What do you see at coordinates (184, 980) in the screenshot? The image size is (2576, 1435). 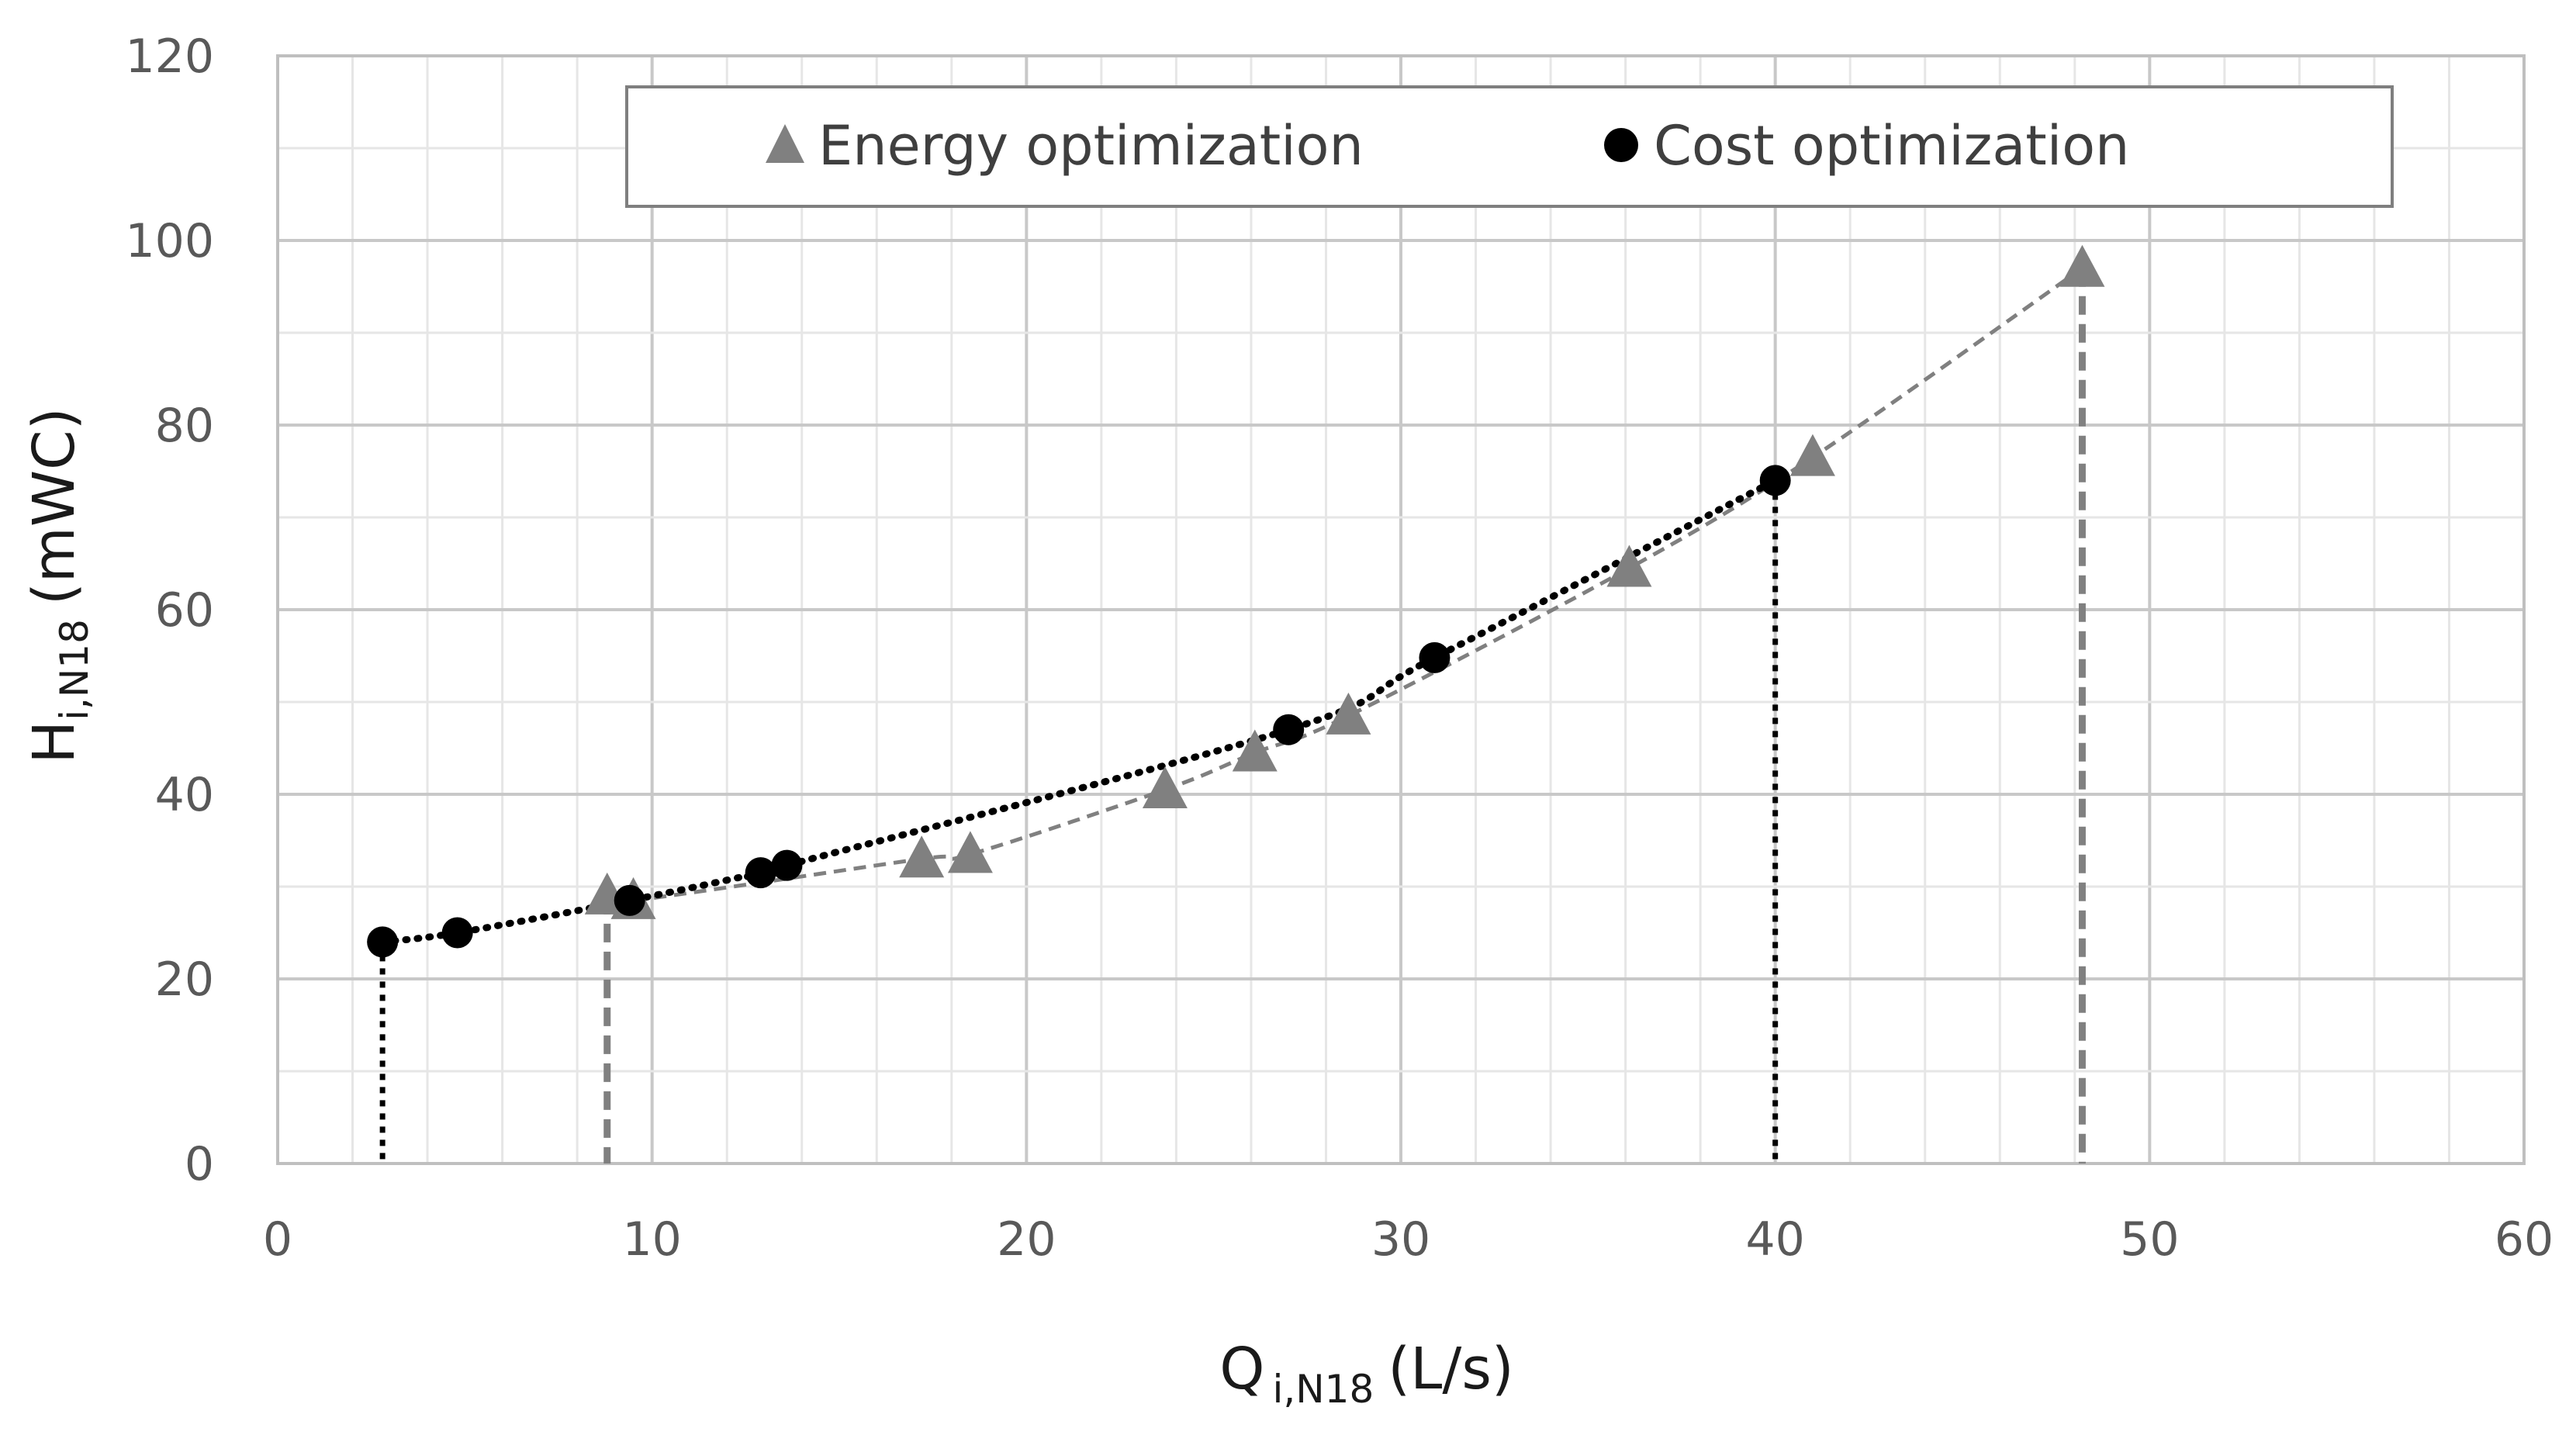 I see `y-tick-label: 20` at bounding box center [184, 980].